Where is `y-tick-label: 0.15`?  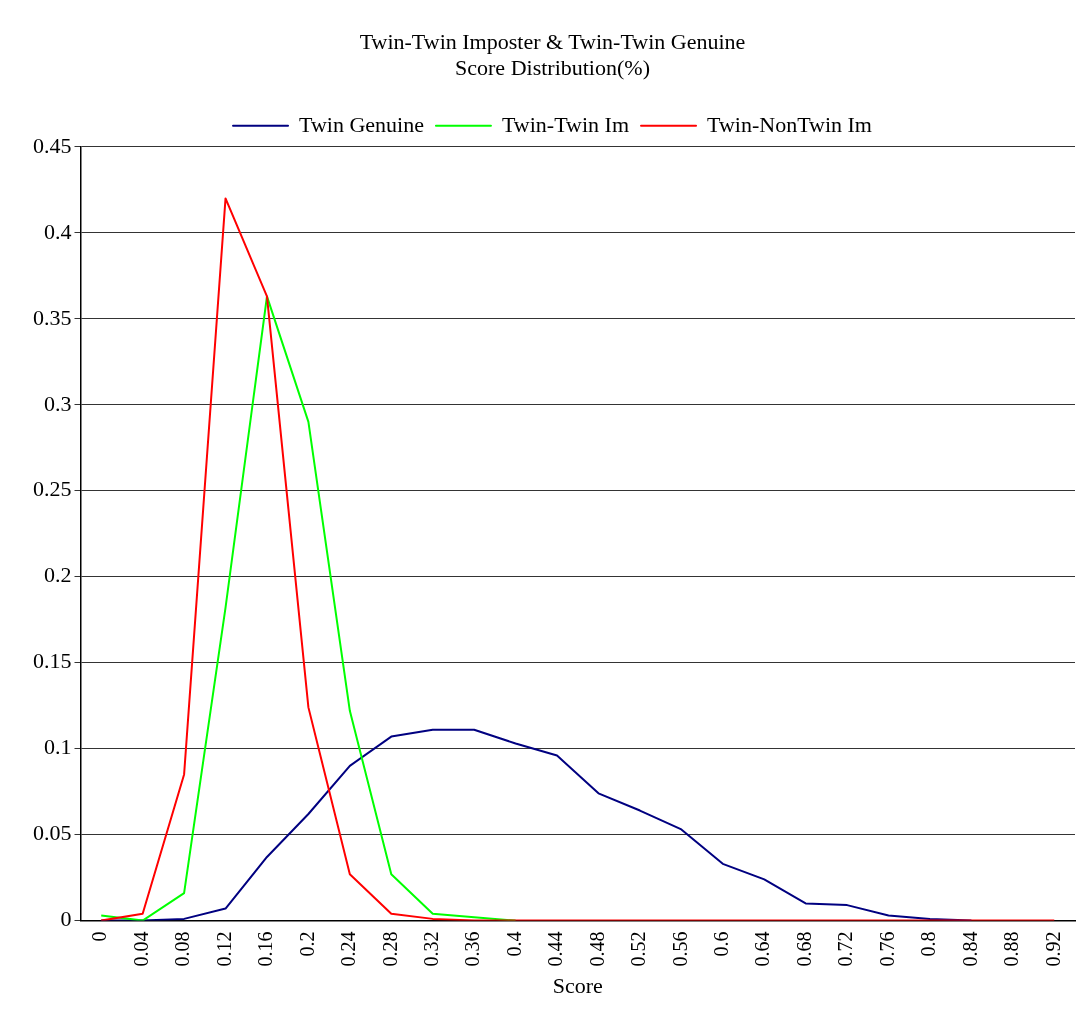
y-tick-label: 0.15 is located at coordinates (52, 661).